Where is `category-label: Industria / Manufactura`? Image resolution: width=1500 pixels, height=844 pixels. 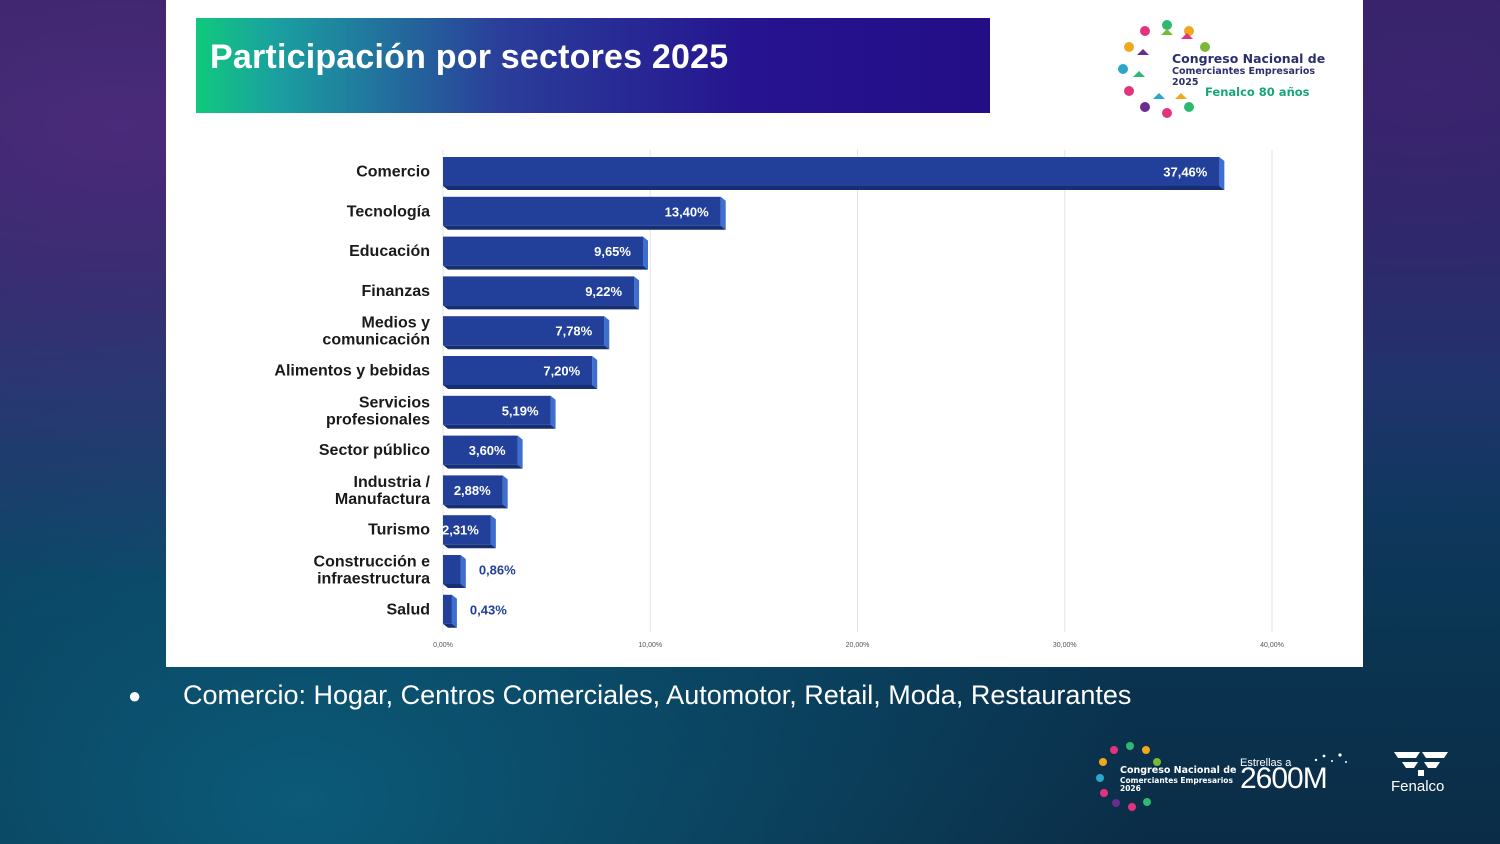 category-label: Industria / Manufactura is located at coordinates (383, 491).